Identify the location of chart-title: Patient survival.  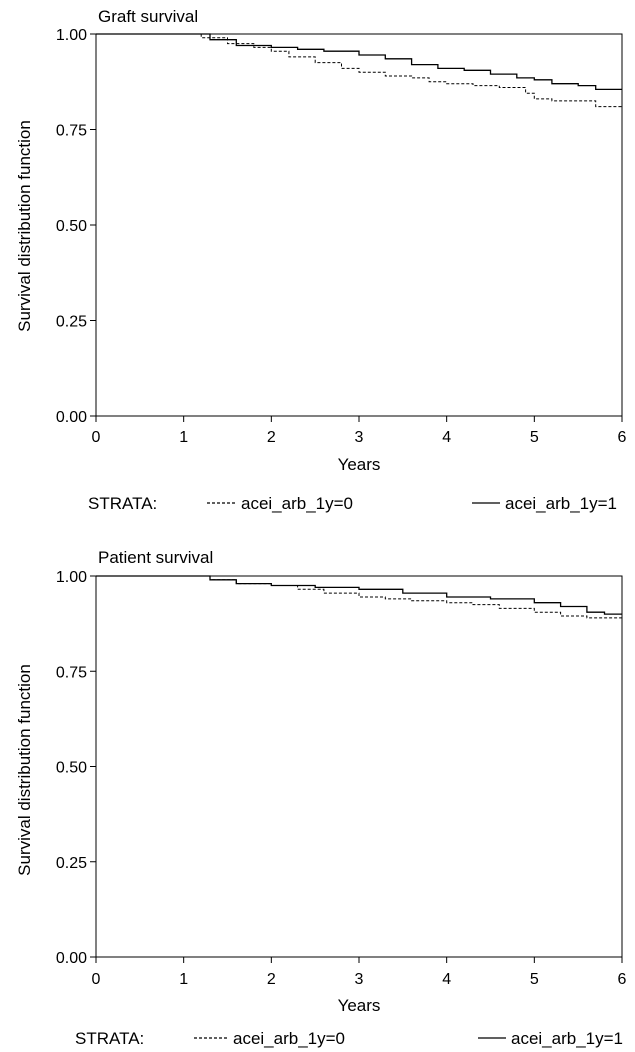
(155, 557).